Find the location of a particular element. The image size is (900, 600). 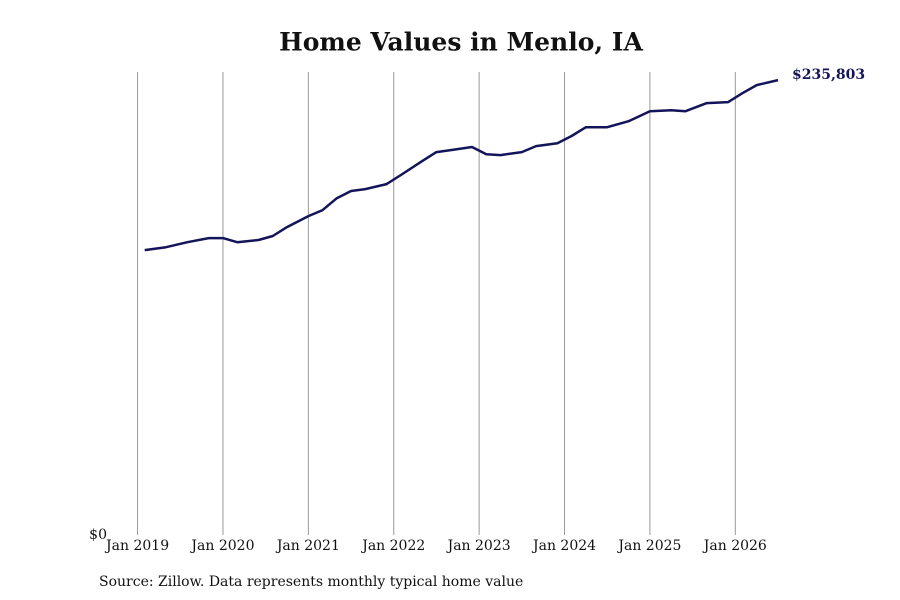

x-tick-label: Jan 2021 is located at coordinates (307, 546).